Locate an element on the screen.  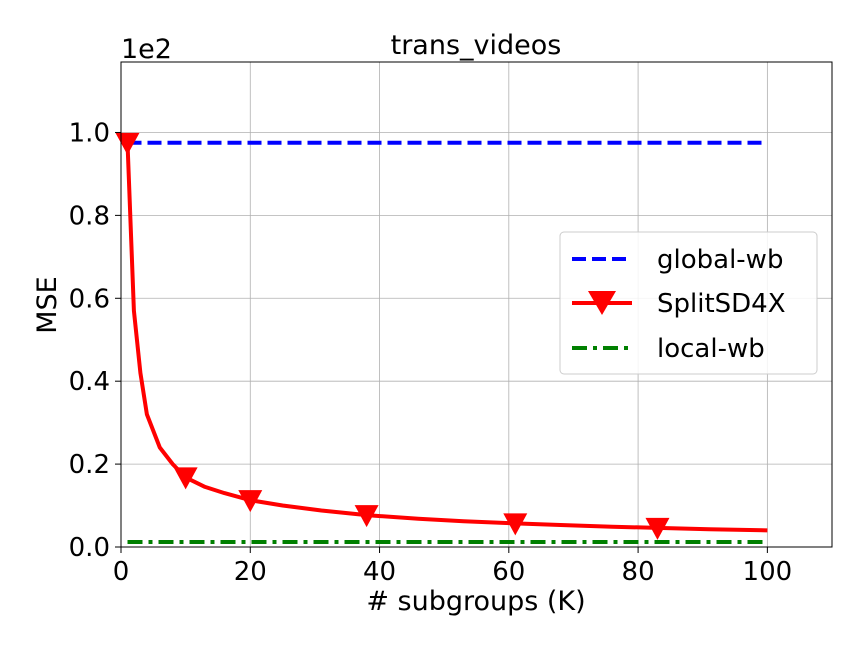
x-tick-label: 40 is located at coordinates (379, 572).